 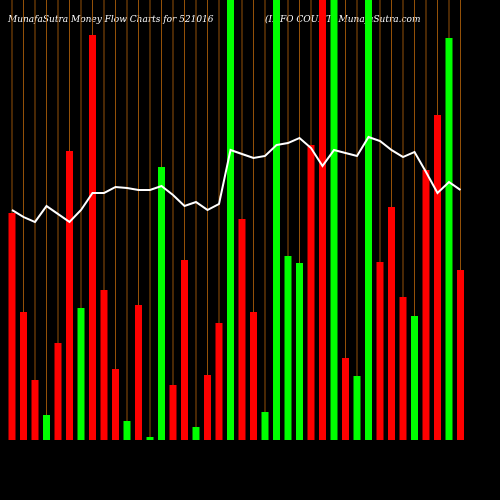 What do you see at coordinates (343, 19) in the screenshot?
I see `chart-subtitle: (INFO COUNT) MunafaSutra.com` at bounding box center [343, 19].